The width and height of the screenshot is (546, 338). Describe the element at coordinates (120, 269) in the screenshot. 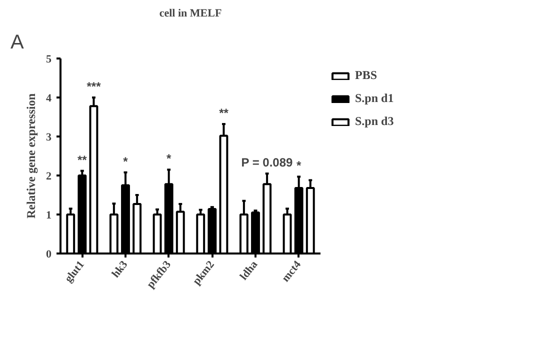

I see `x-tick-label: hk3` at that location.